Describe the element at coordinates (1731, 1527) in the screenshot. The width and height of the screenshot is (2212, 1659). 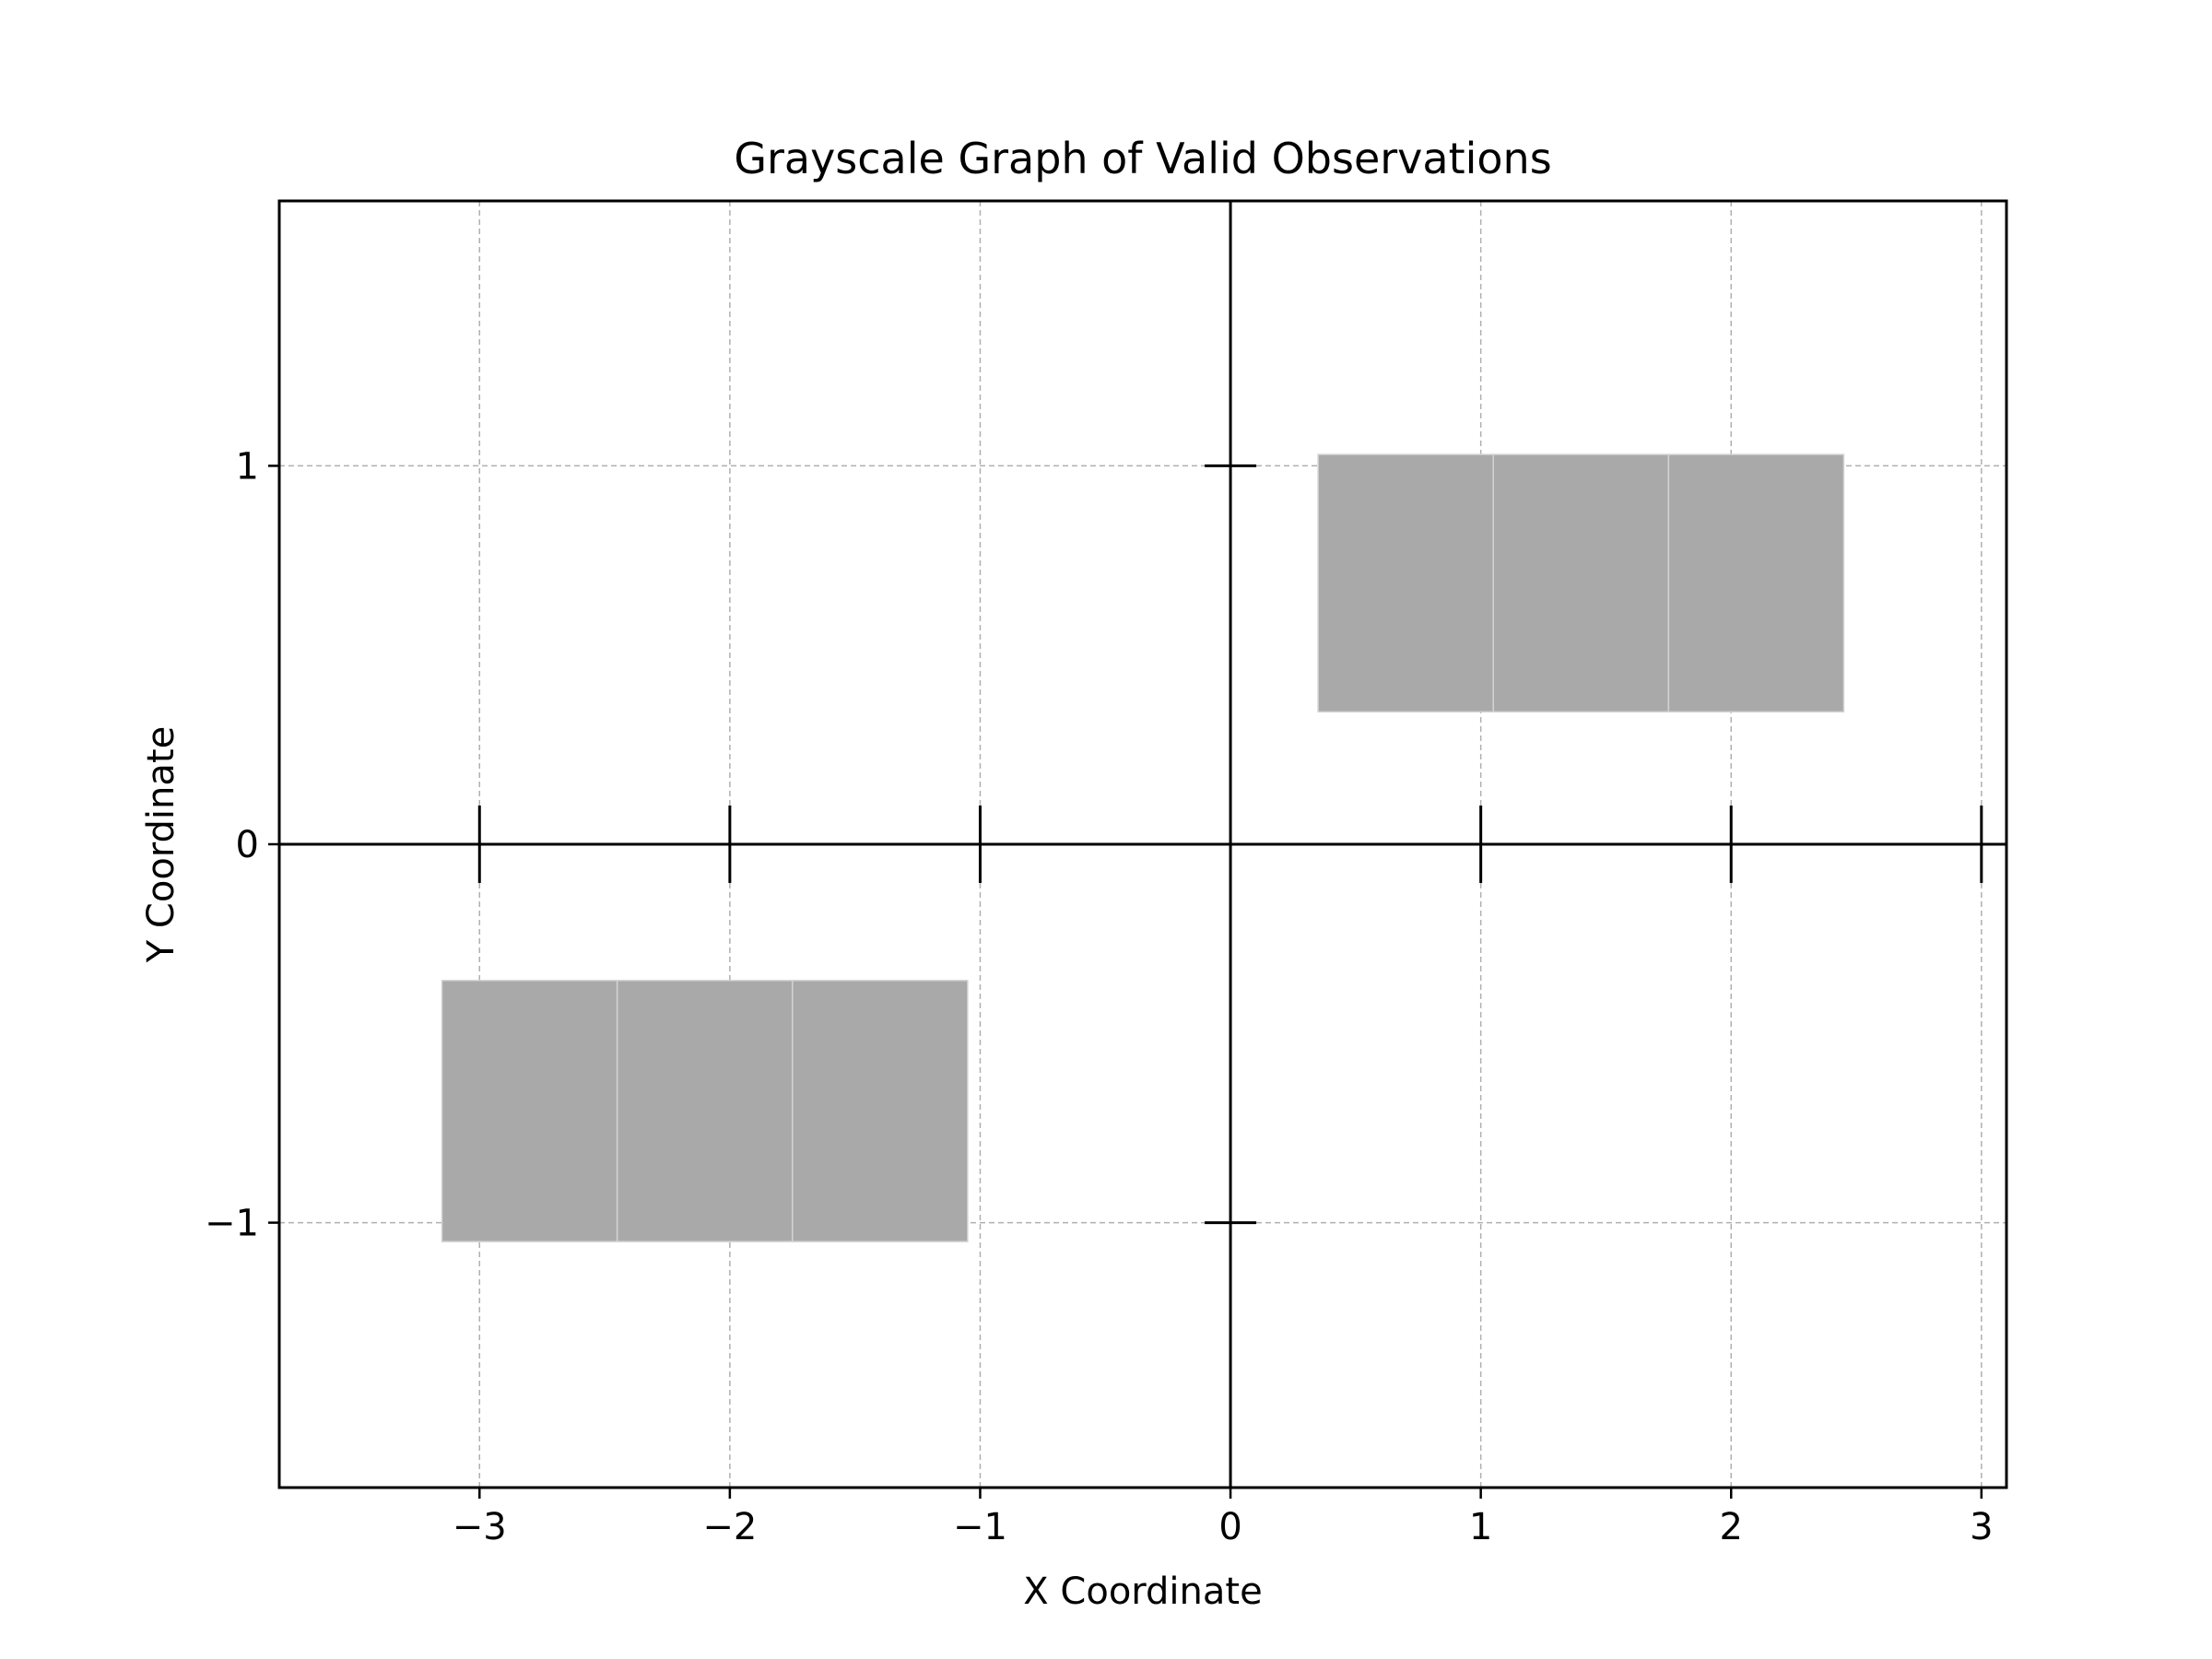
I see `x-tick-label: 2` at that location.